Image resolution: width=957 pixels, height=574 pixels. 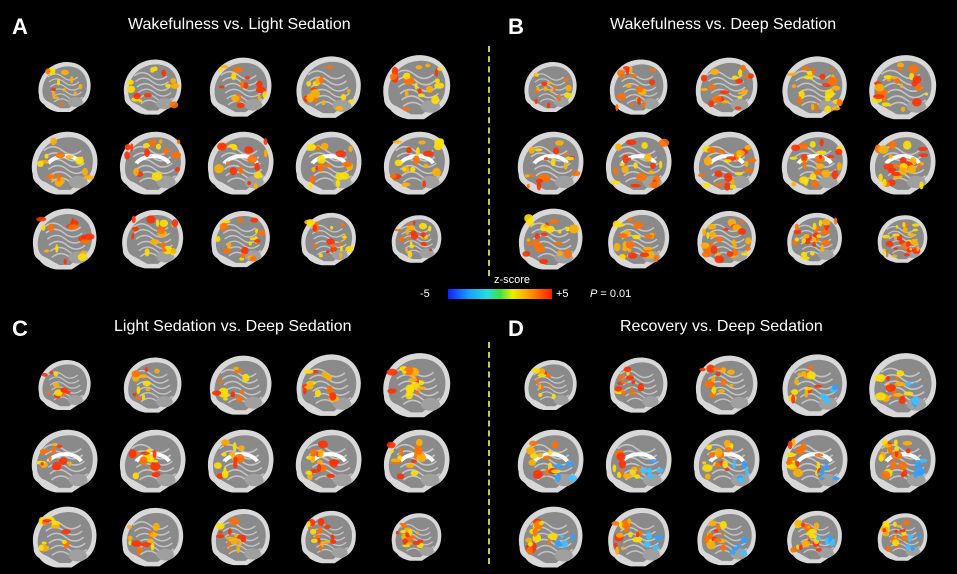 What do you see at coordinates (233, 326) in the screenshot?
I see `panel-title-c: Light Sedation vs. Deep Sedation` at bounding box center [233, 326].